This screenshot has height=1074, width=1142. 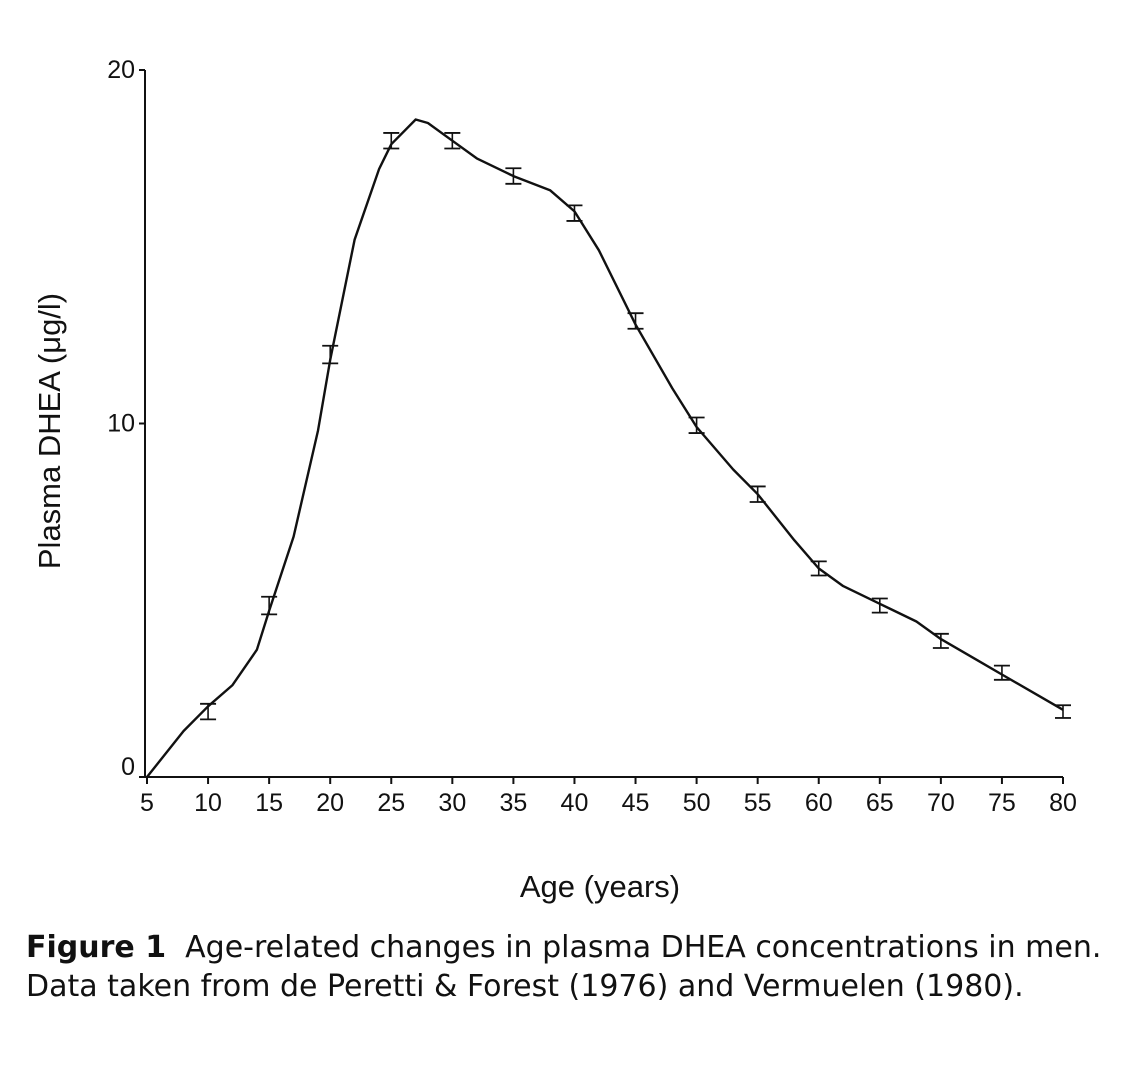 I want to click on x-tick-label: 80, so click(x=1063, y=803).